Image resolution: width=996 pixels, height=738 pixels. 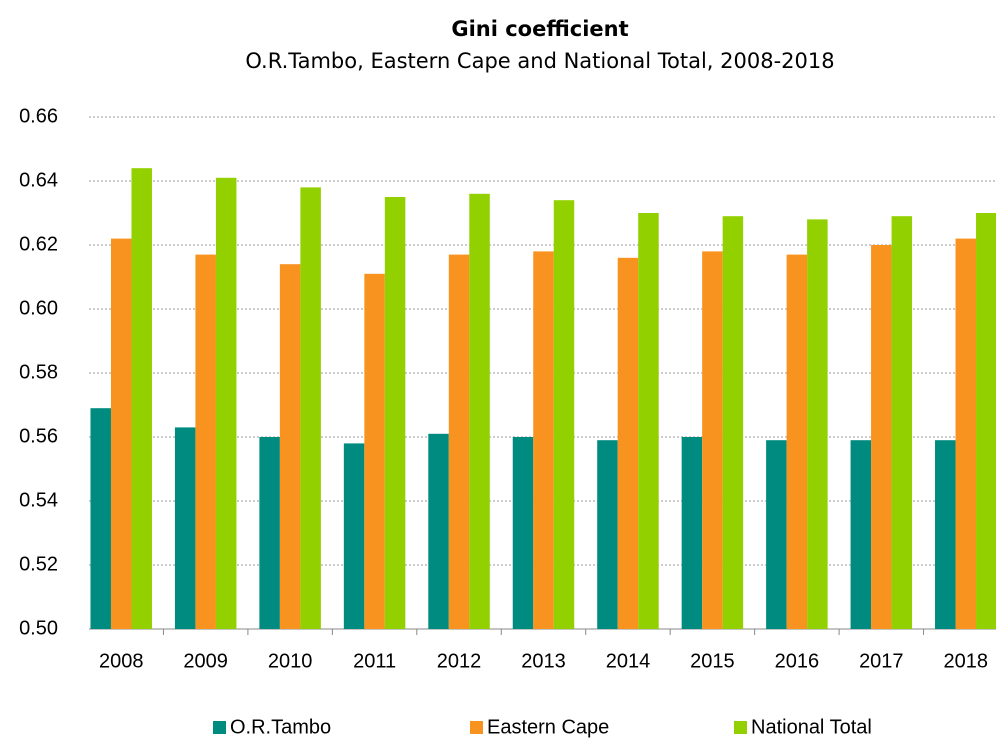 I want to click on legend-label: Eastern Cape, so click(x=548, y=727).